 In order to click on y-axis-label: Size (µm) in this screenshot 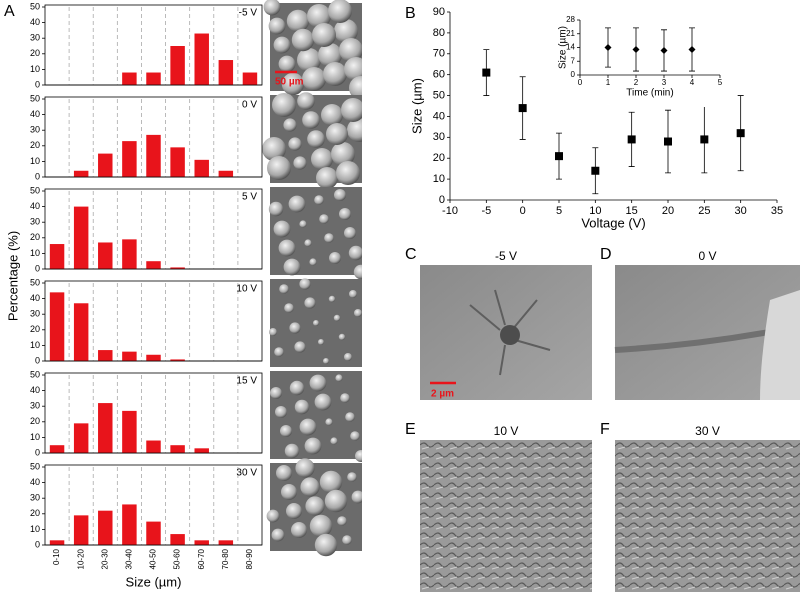, I will do `click(563, 47)`.